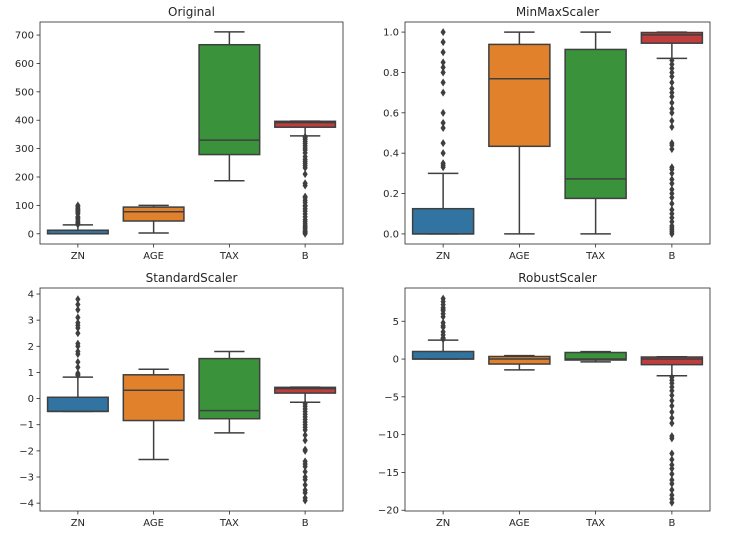  What do you see at coordinates (26, 451) in the screenshot?
I see `y-tick-label: −2` at bounding box center [26, 451].